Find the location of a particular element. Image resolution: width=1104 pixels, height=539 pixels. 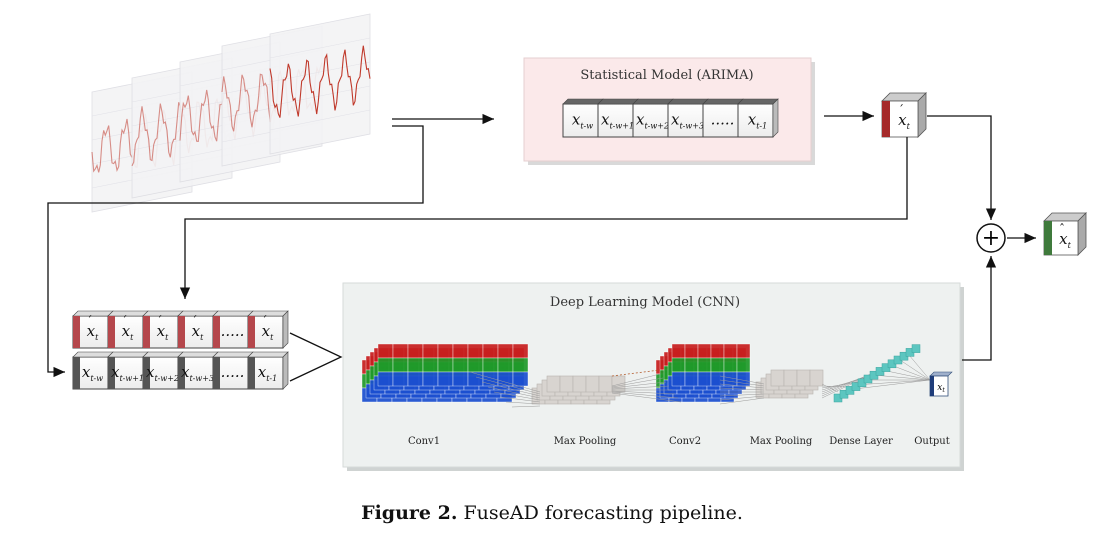

window-row-label-1-base: x is located at coordinates (115, 372).